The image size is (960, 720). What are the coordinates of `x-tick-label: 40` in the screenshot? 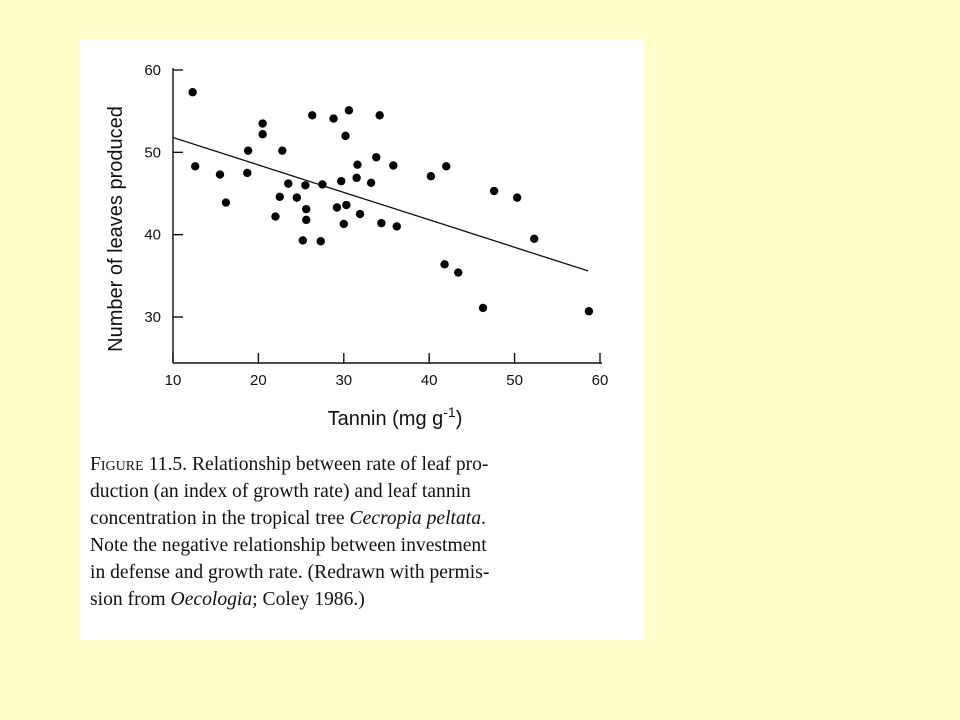 It's located at (429, 380).